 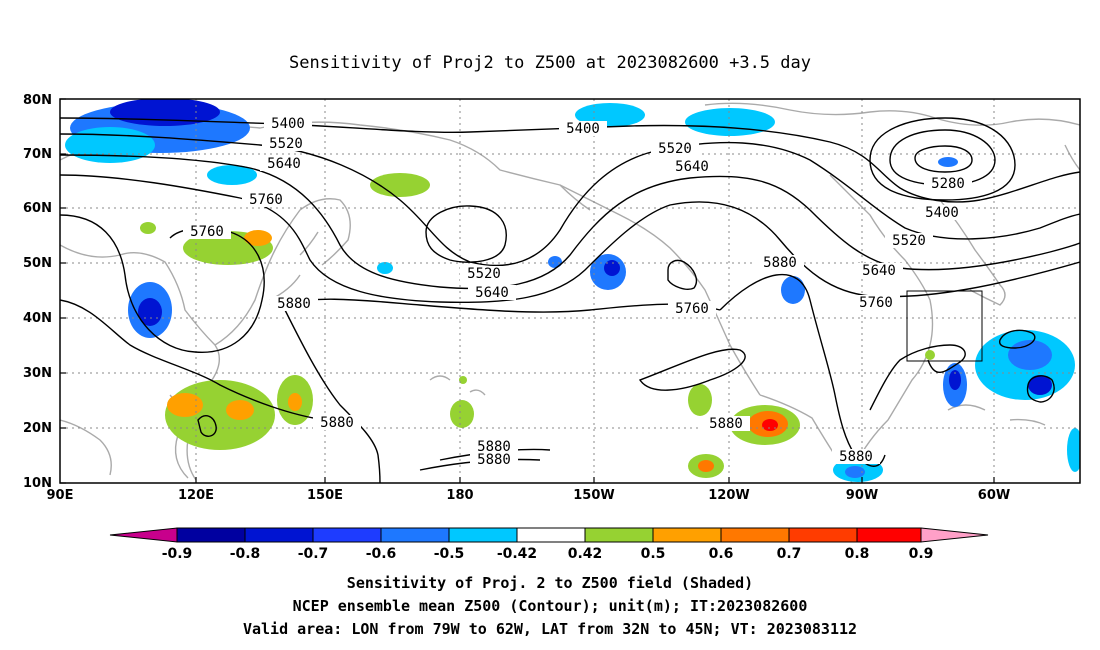 I want to click on latitude-labels: 10N 20N 30N 40N 50N 60N 70N 80N, so click(x=37, y=292).